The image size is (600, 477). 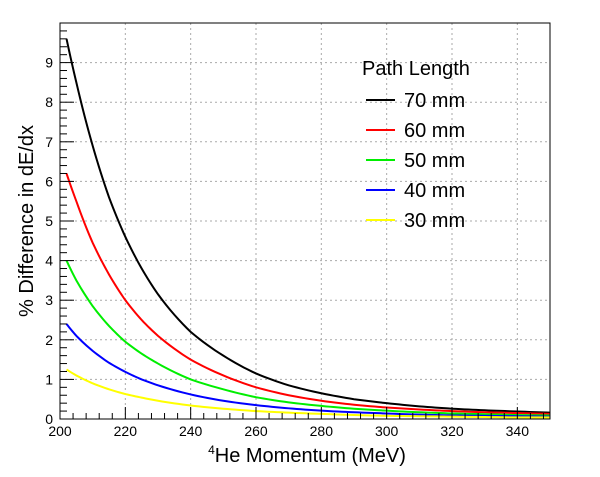 What do you see at coordinates (49, 221) in the screenshot?
I see `y-tick-label: 5` at bounding box center [49, 221].